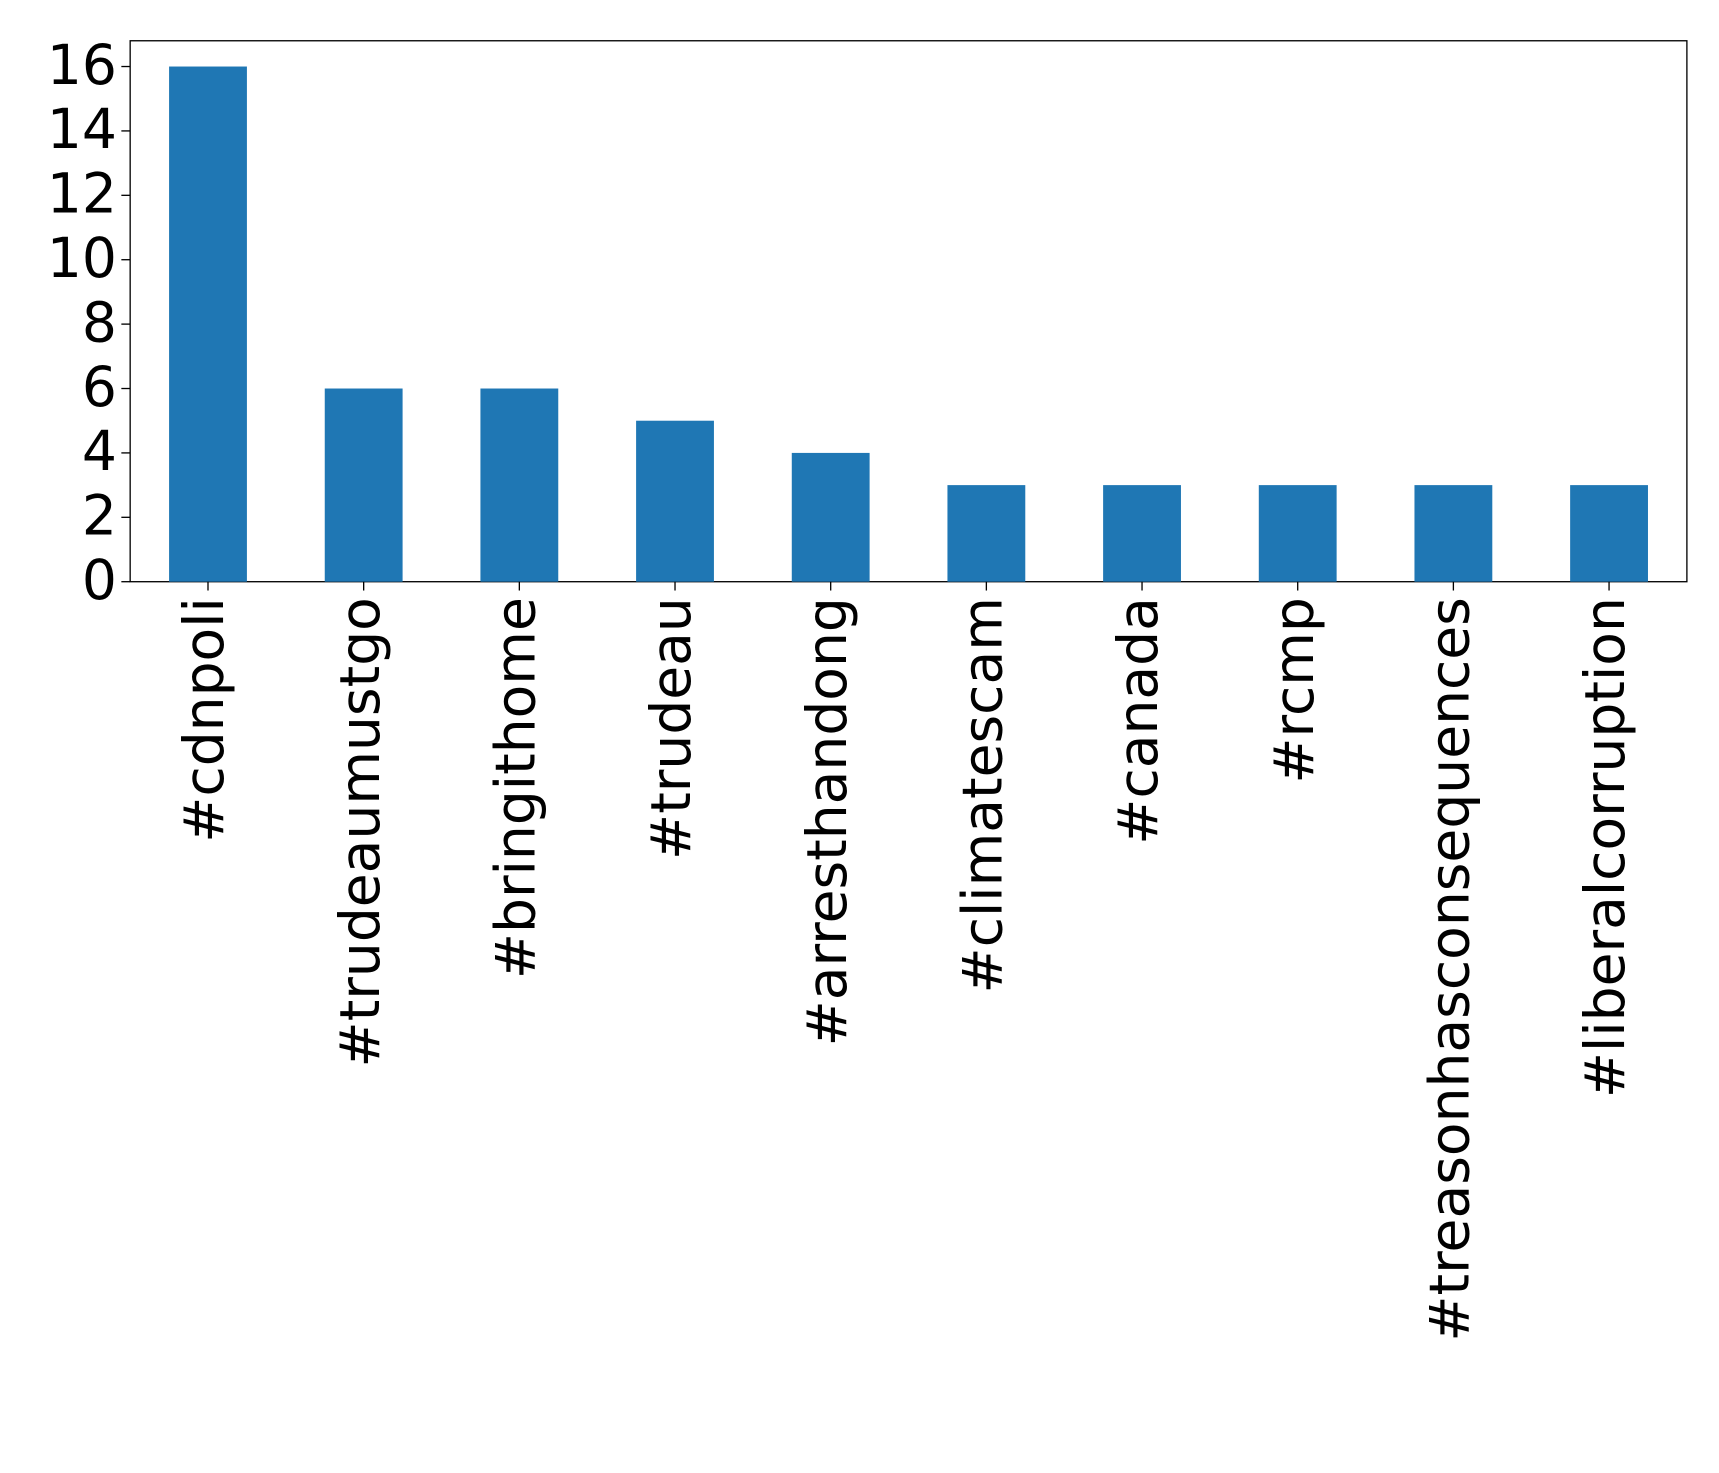 Image resolution: width=1719 pixels, height=1473 pixels. Describe the element at coordinates (1605, 847) in the screenshot. I see `x-tick-label: #liberalcorruption` at that location.